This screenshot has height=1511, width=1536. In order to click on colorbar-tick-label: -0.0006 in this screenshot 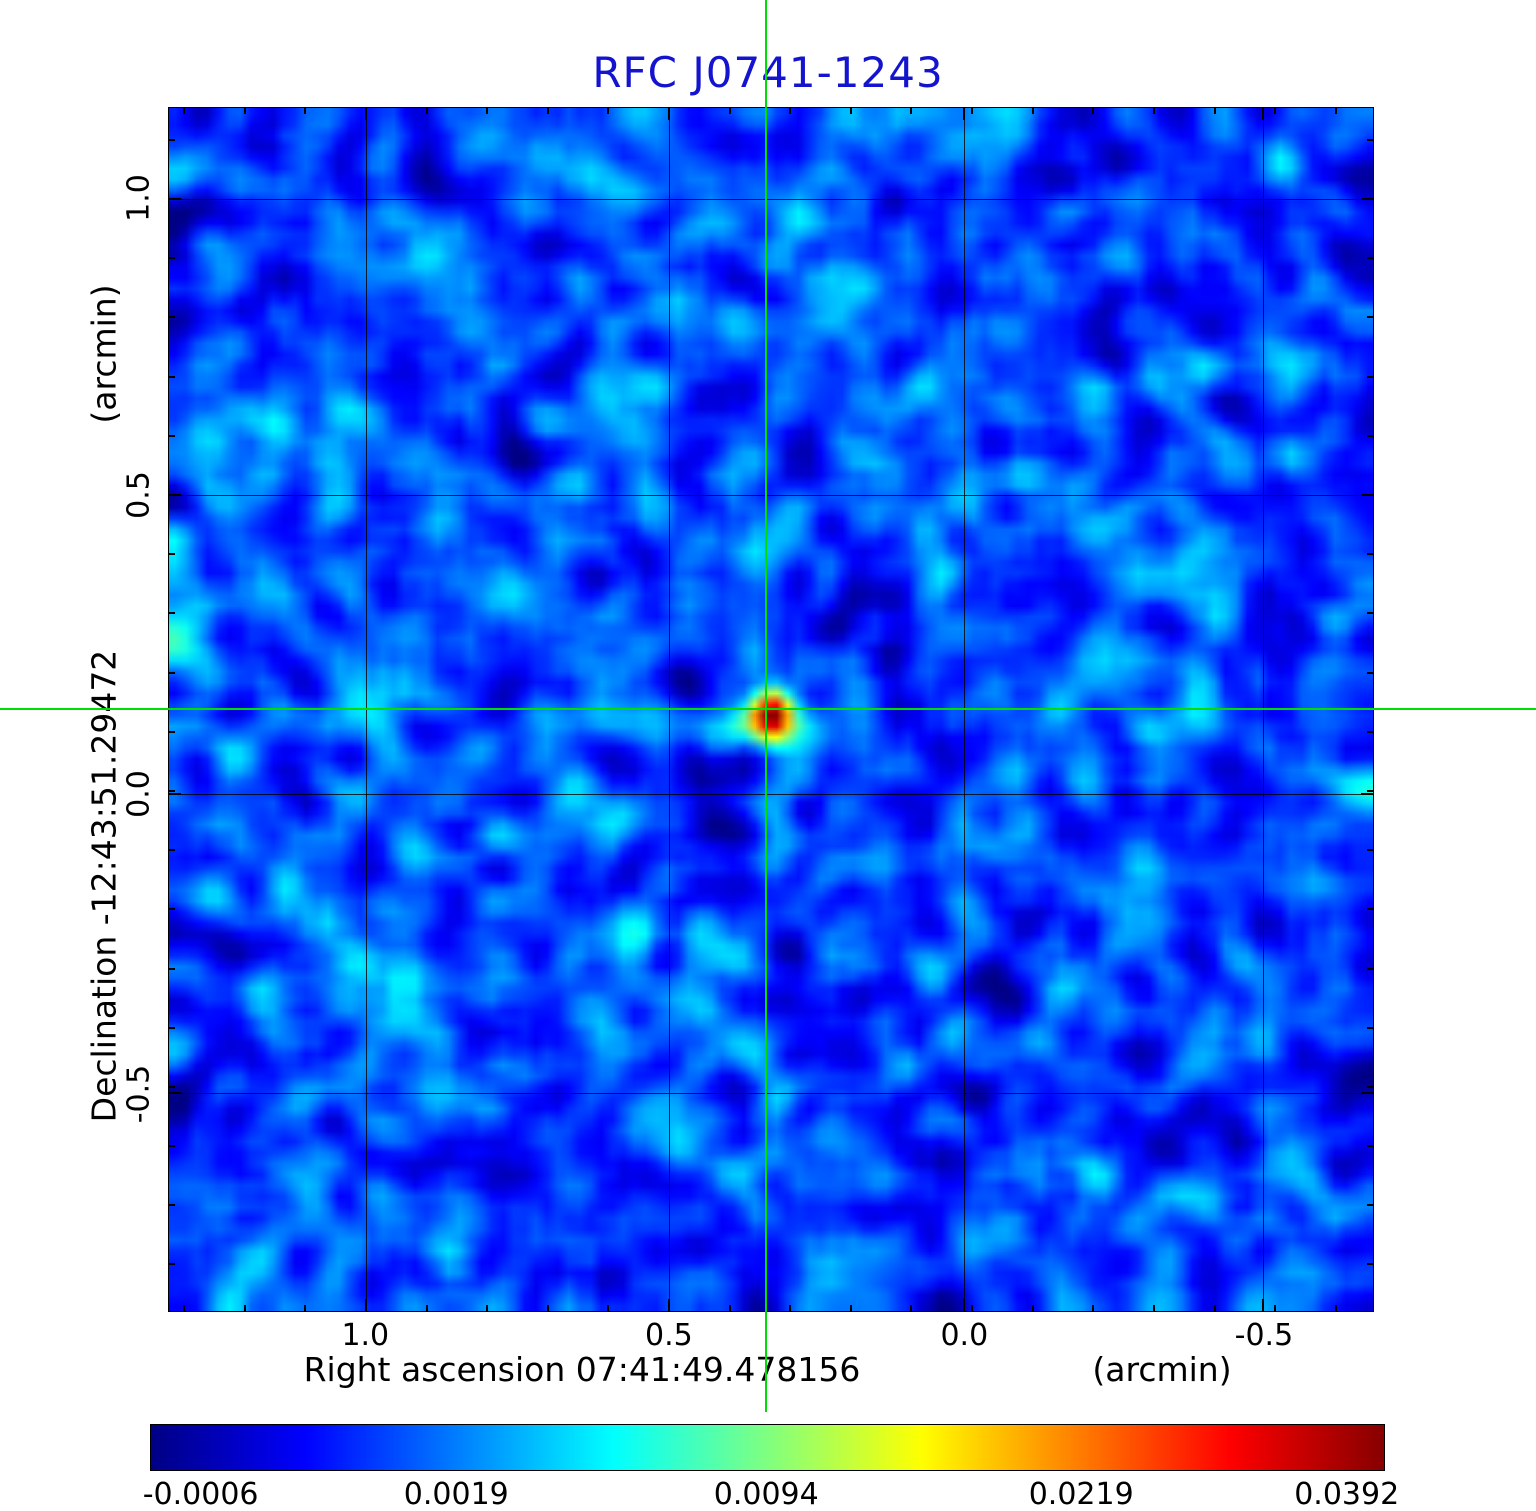, I will do `click(200, 1494)`.